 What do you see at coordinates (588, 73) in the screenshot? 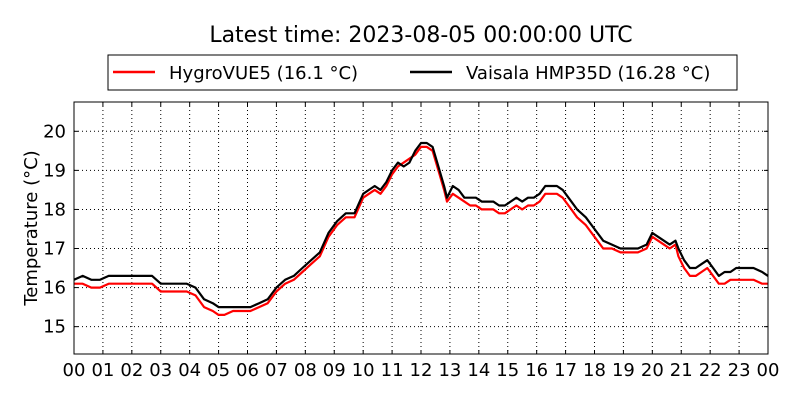
I see `legend-label-vaisala: Vaisala HMP35D (16.28 °C)` at bounding box center [588, 73].